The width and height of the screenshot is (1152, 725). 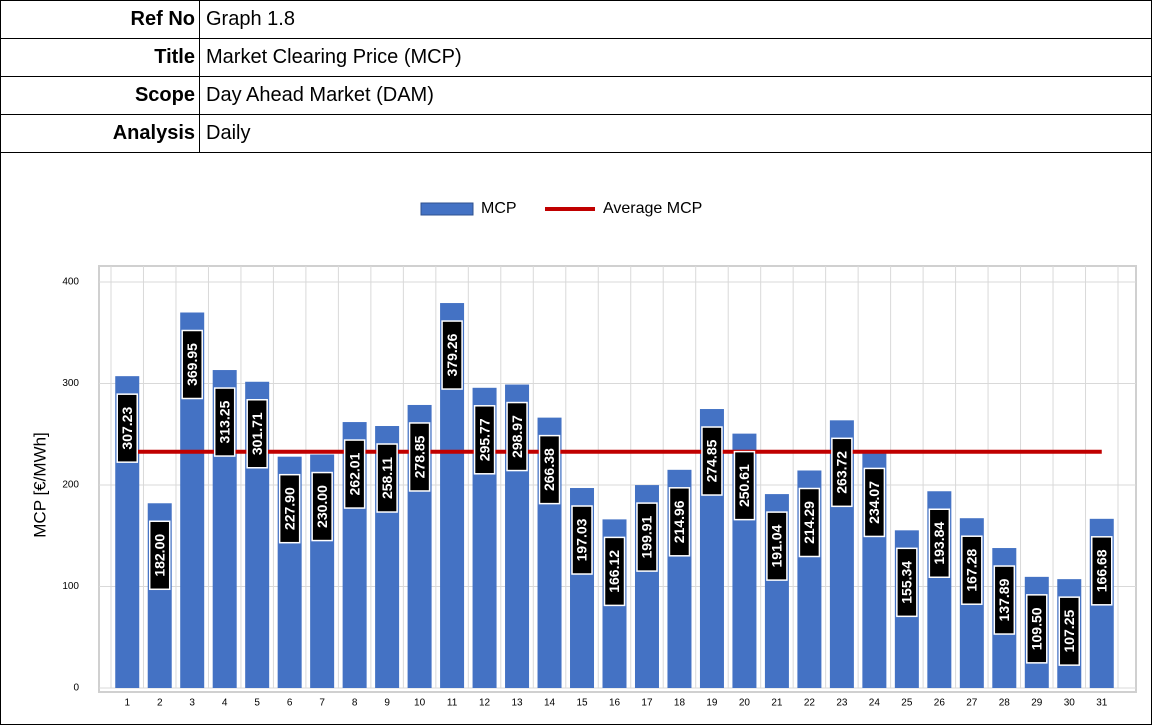 I want to click on value-label: 137.89, so click(x=1004, y=600).